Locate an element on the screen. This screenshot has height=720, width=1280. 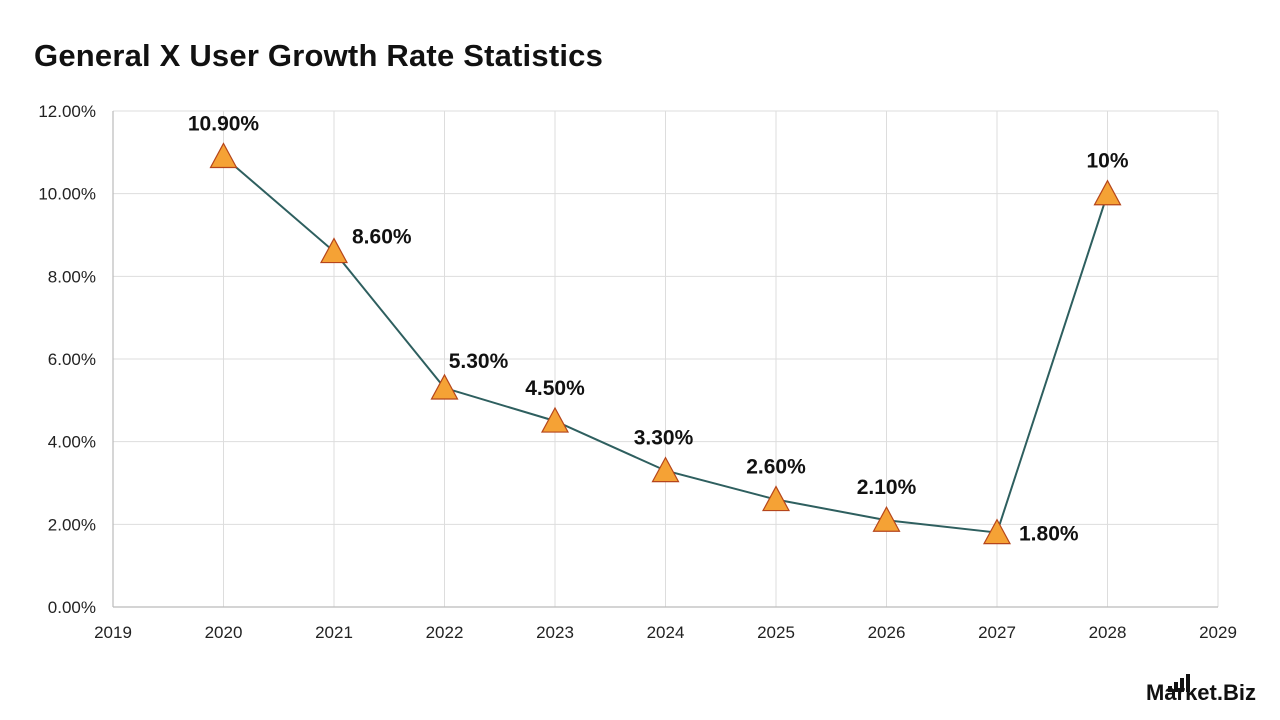
x-tick-label: 2029 is located at coordinates (1218, 632).